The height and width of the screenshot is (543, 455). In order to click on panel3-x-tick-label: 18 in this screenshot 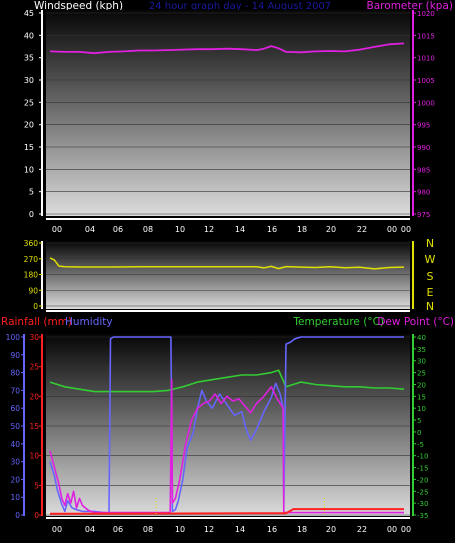, I will do `click(302, 529)`.